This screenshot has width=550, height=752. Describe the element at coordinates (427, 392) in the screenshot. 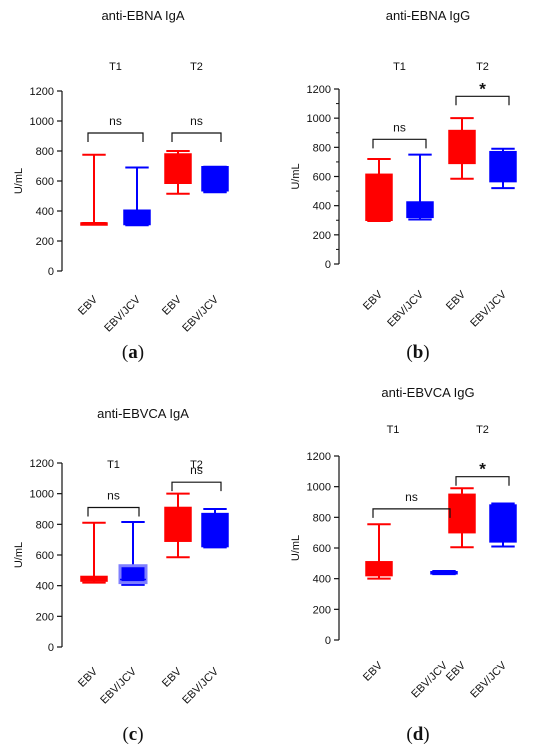

I see `chart-title: anti-EBVCA IgG` at that location.